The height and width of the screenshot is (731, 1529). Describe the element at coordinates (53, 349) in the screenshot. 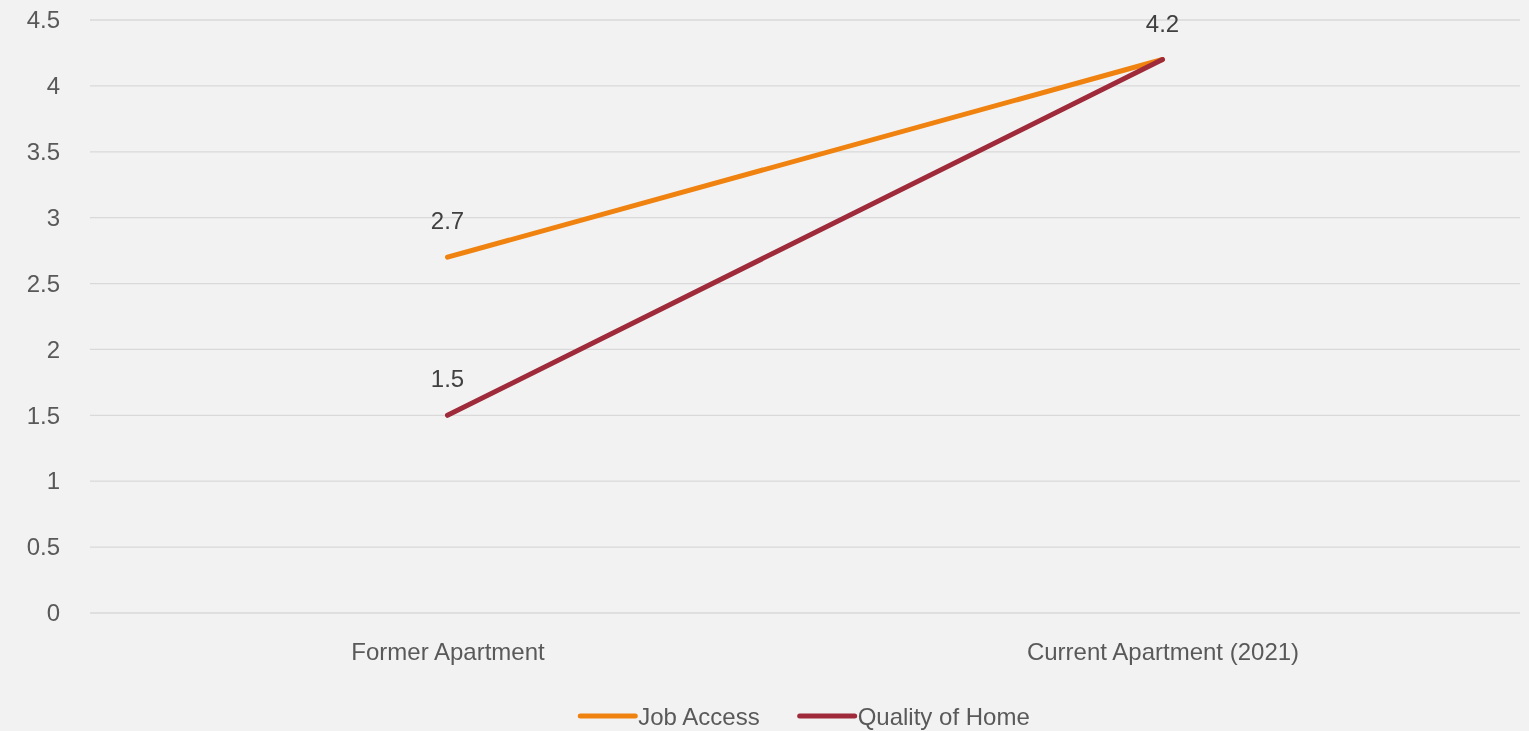

I see `y-tick-label: 2` at that location.